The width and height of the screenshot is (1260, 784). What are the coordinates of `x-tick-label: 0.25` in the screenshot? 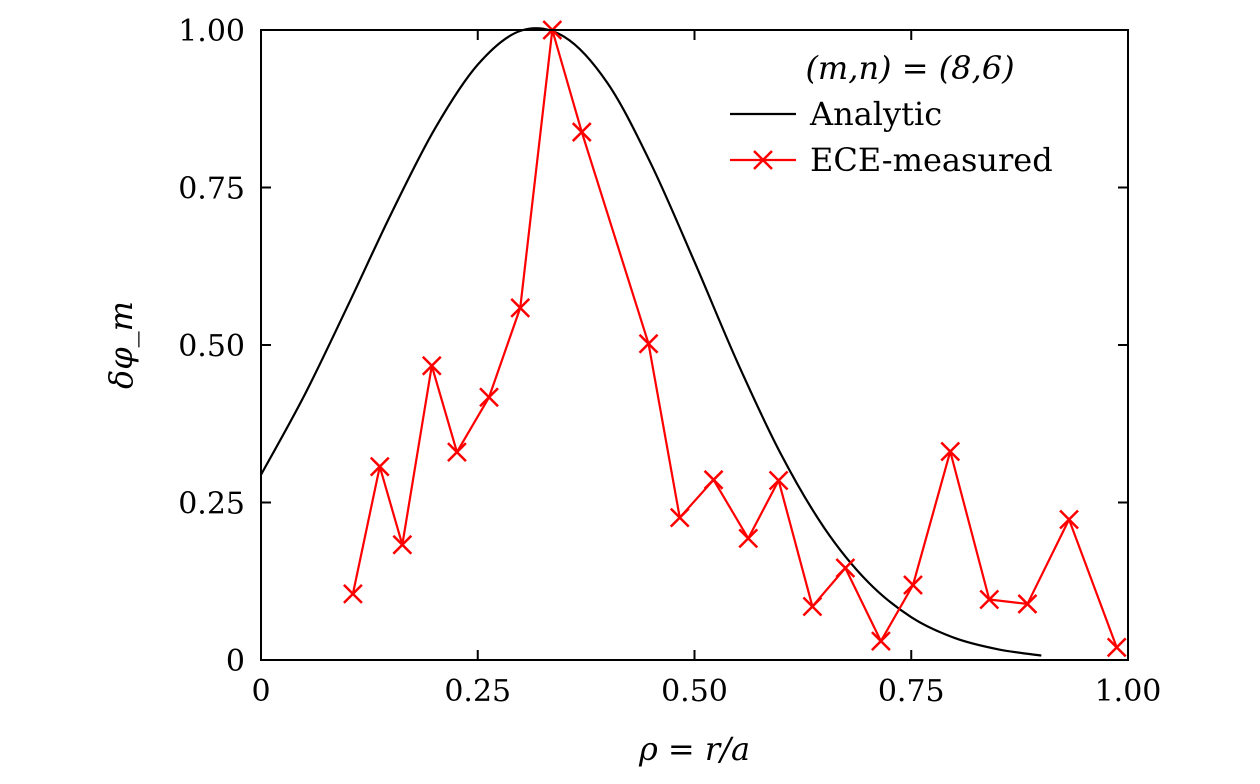 It's located at (477, 691).